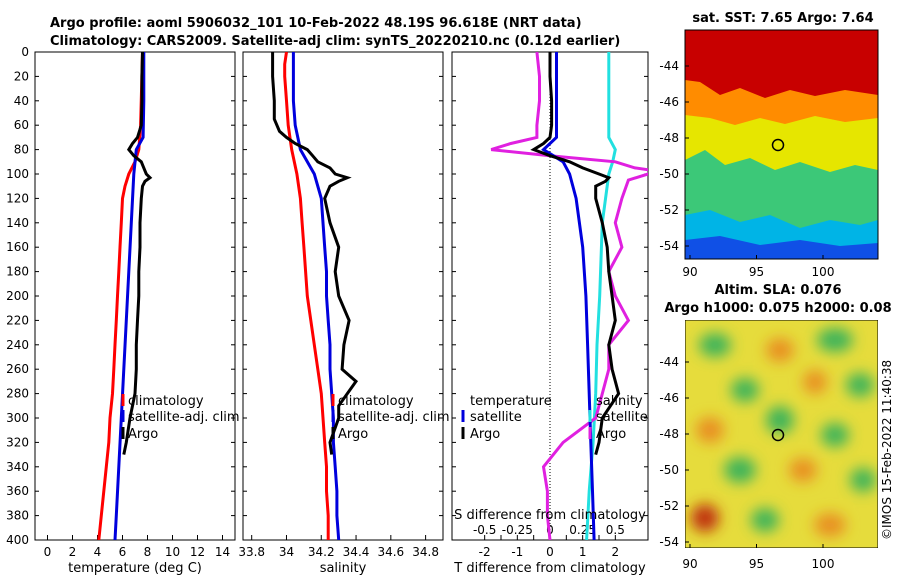  What do you see at coordinates (622, 417) in the screenshot?
I see `legend-s-satellite-label: satellite` at bounding box center [622, 417].